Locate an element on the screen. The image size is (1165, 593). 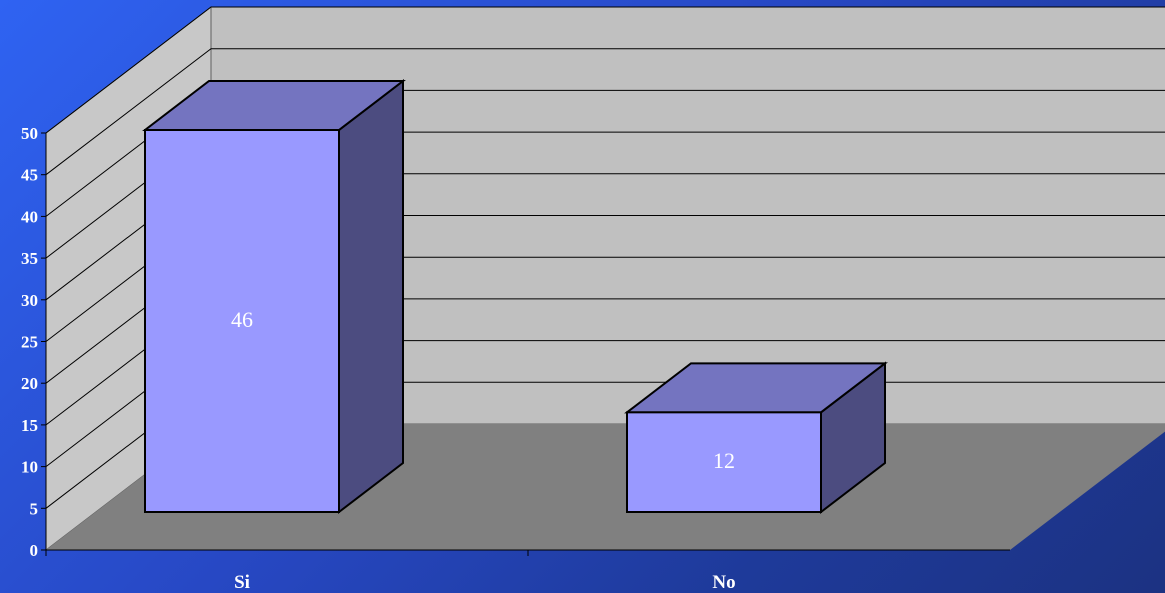
y-tick-label: 40 is located at coordinates (29, 216).